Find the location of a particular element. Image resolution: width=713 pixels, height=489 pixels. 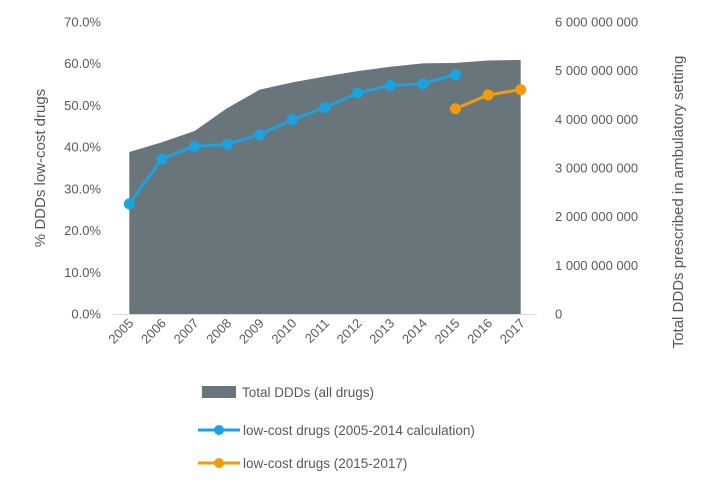

y-right-tick-label: 3 000 000 000 is located at coordinates (596, 168).